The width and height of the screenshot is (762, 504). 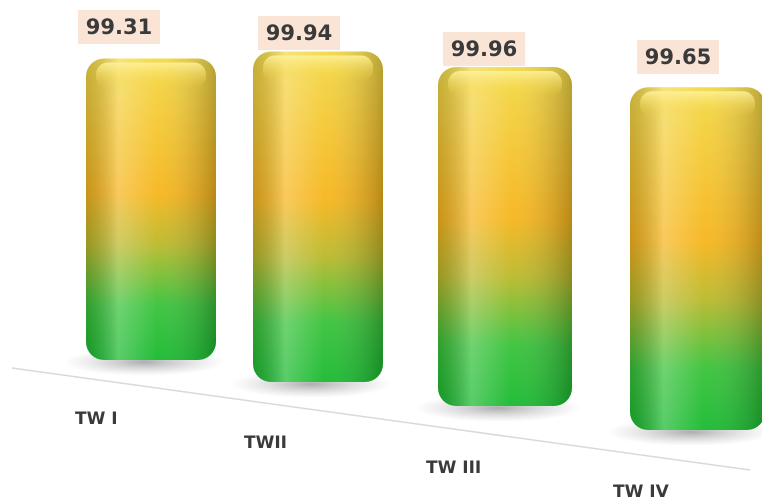 I want to click on data-label-3: 99.96, so click(x=484, y=49).